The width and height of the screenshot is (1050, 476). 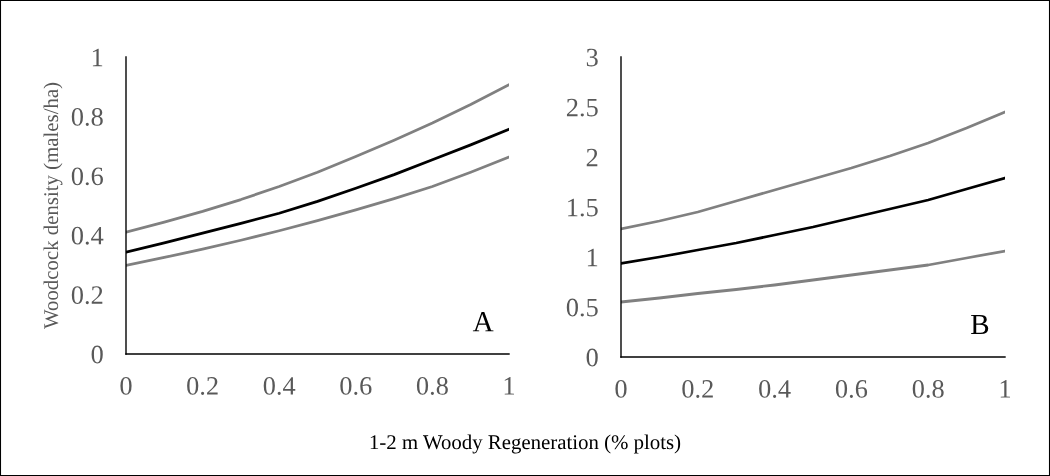 I want to click on y-tick-label: 3, so click(x=592, y=57).